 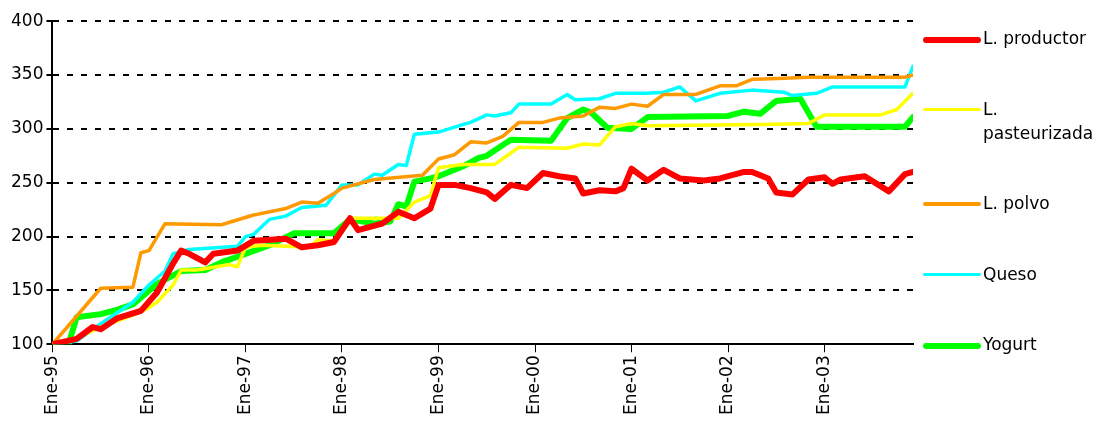 What do you see at coordinates (340, 385) in the screenshot?
I see `x-tick-label: Ene-98` at bounding box center [340, 385].